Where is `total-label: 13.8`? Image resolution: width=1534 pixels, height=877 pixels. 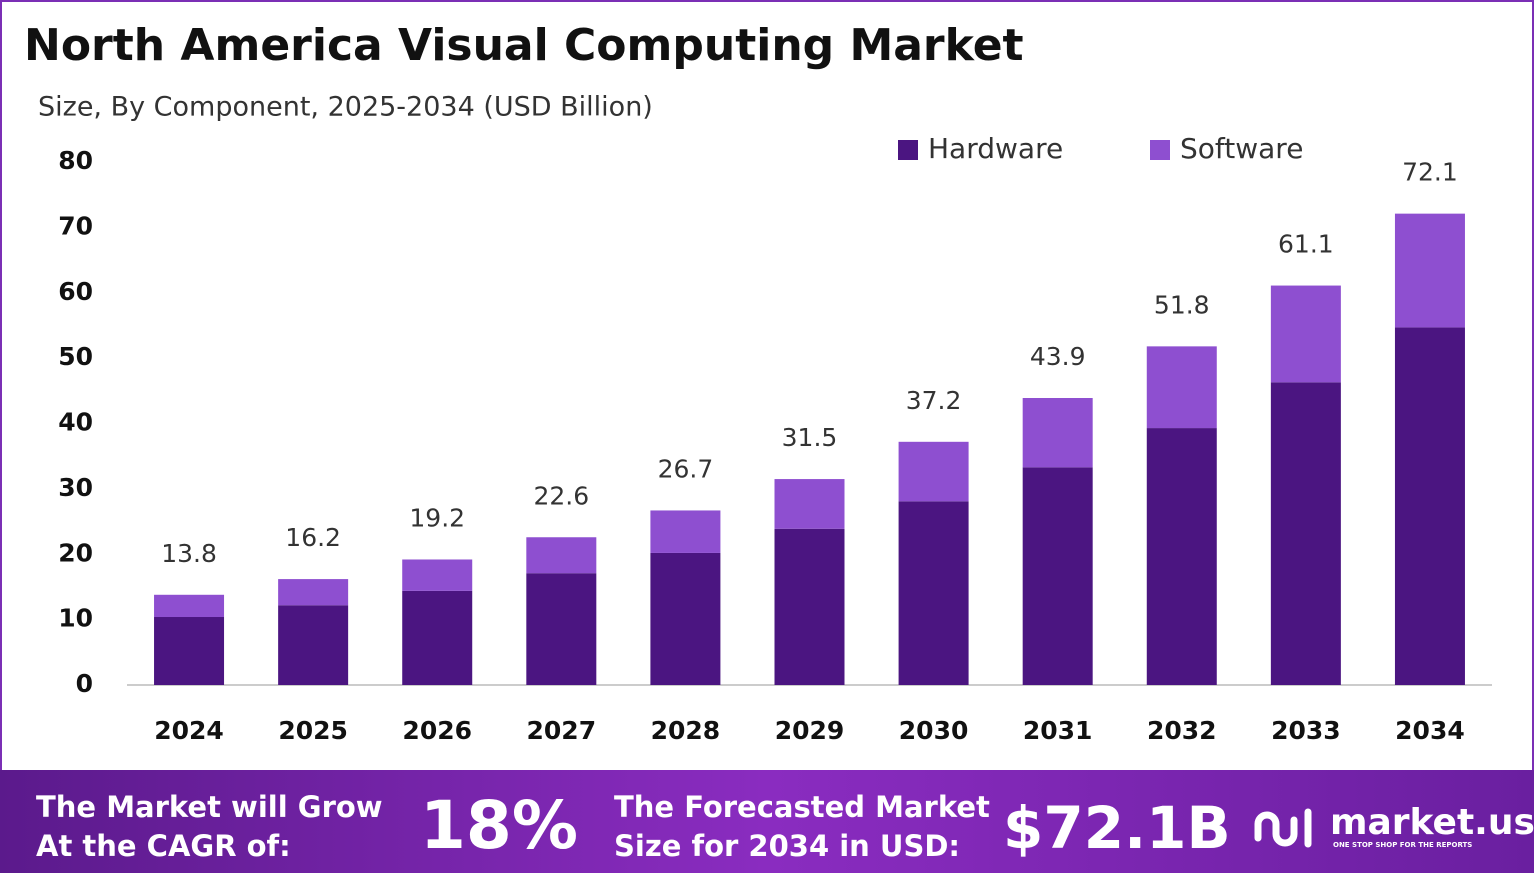
total-label: 13.8 is located at coordinates (189, 553).